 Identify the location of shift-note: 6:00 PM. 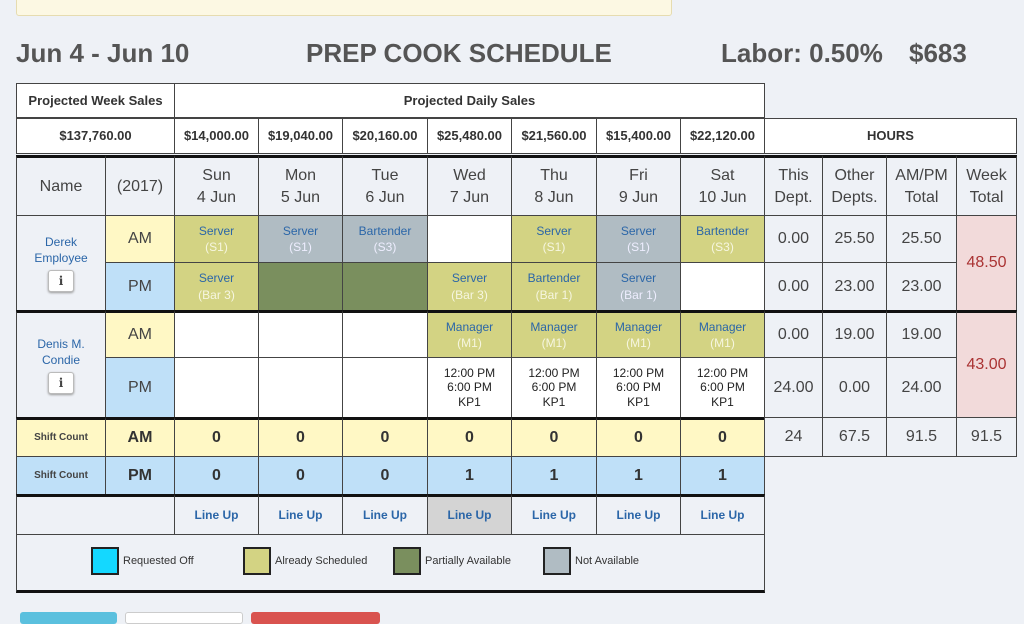
(638, 387).